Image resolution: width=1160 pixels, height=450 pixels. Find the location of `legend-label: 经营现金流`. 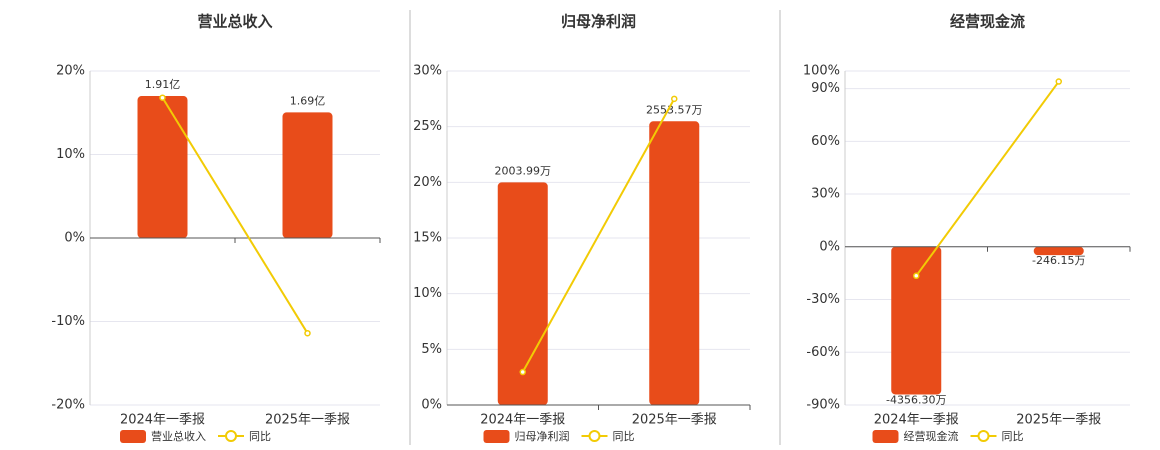

legend-label: 经营现金流 is located at coordinates (931, 436).